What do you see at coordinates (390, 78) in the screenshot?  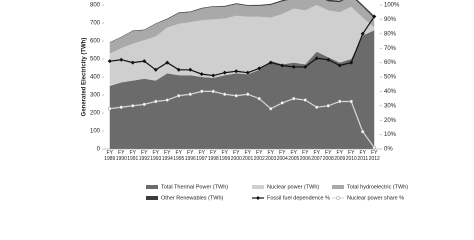 I see `y2-tick-label: 50%` at bounding box center [390, 78].